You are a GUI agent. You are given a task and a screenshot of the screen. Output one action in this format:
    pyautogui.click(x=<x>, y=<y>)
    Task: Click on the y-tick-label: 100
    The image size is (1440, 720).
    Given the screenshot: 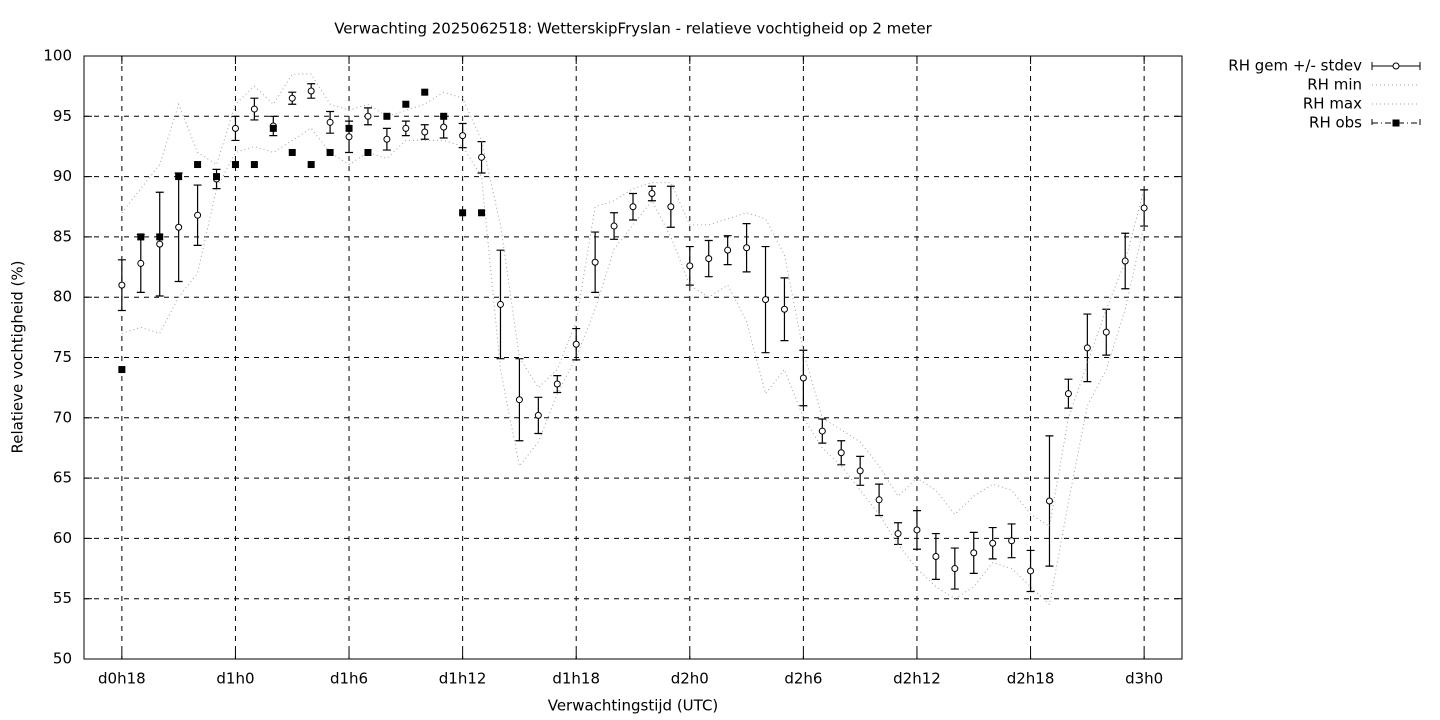 What is the action you would take?
    pyautogui.click(x=57, y=56)
    